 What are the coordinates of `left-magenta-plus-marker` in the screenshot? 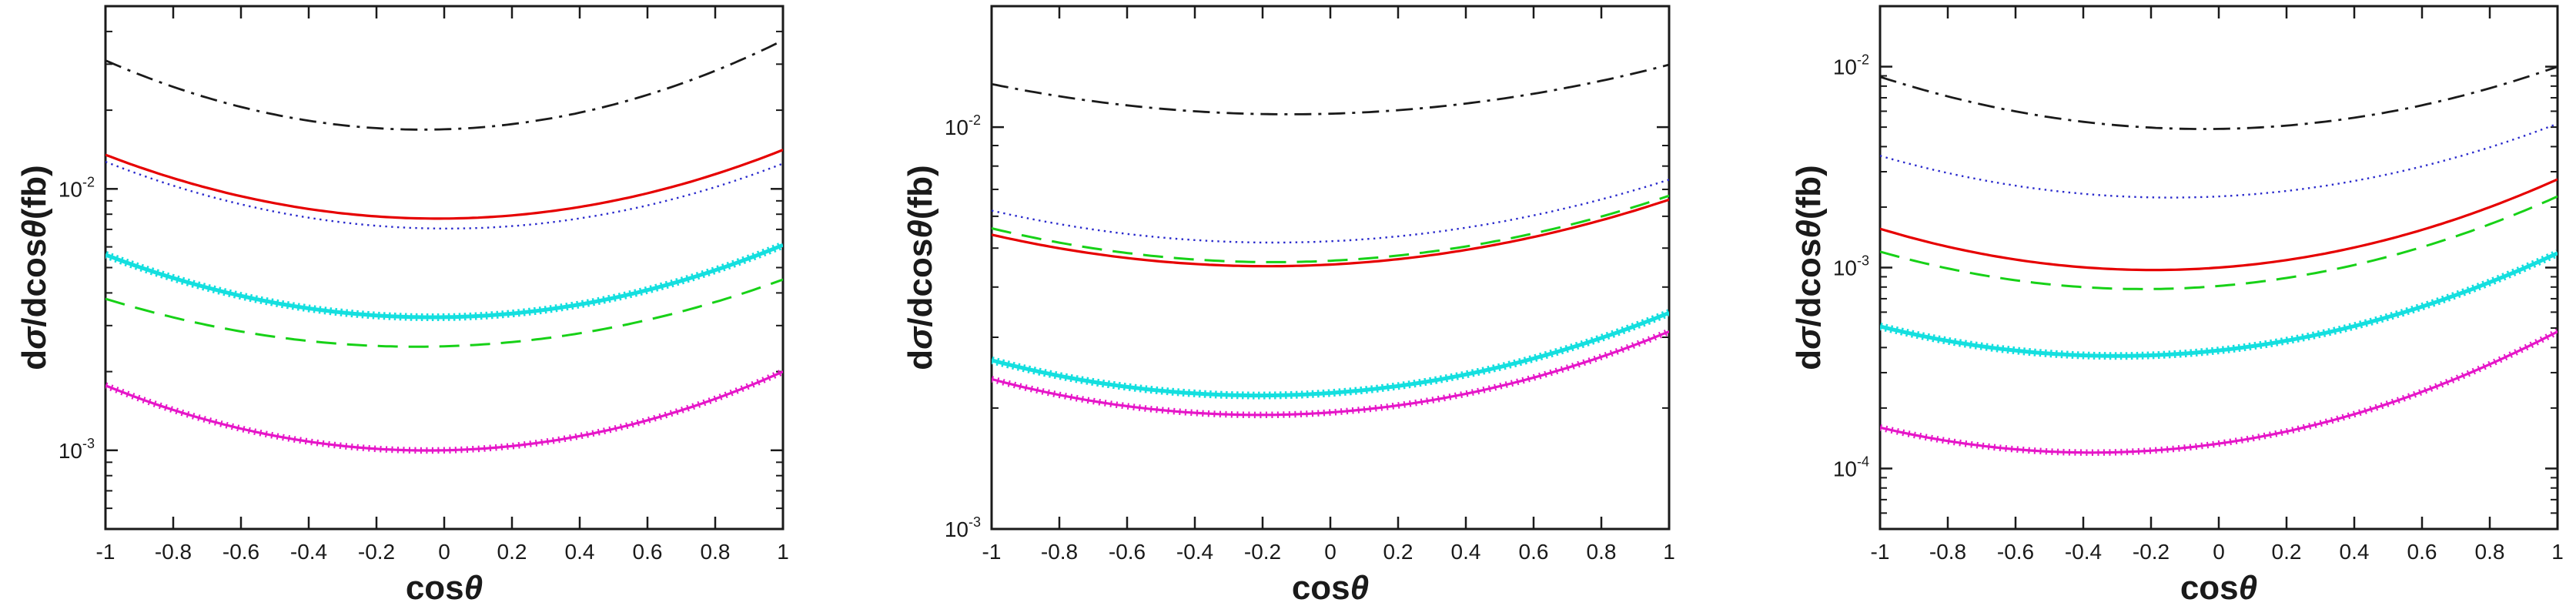 It's located at (444, 411).